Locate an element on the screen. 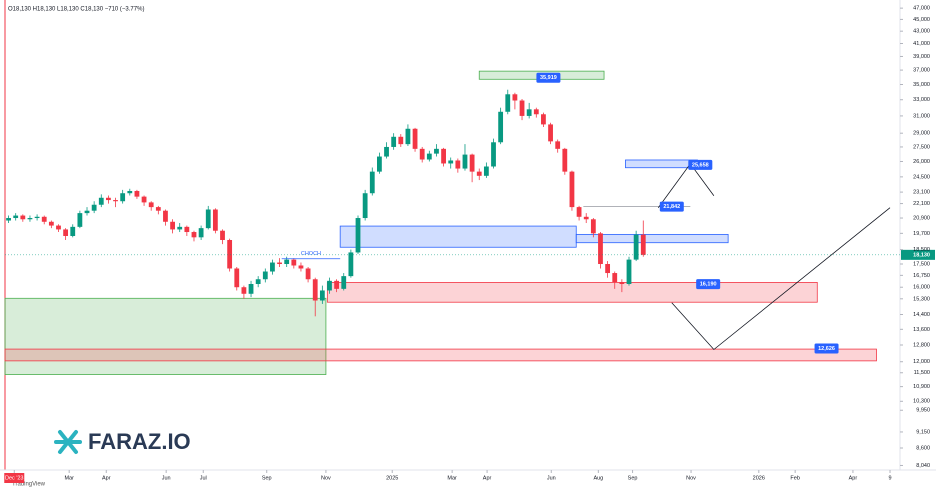 This screenshot has height=492, width=936. footer: TradingView is located at coordinates (29, 485).